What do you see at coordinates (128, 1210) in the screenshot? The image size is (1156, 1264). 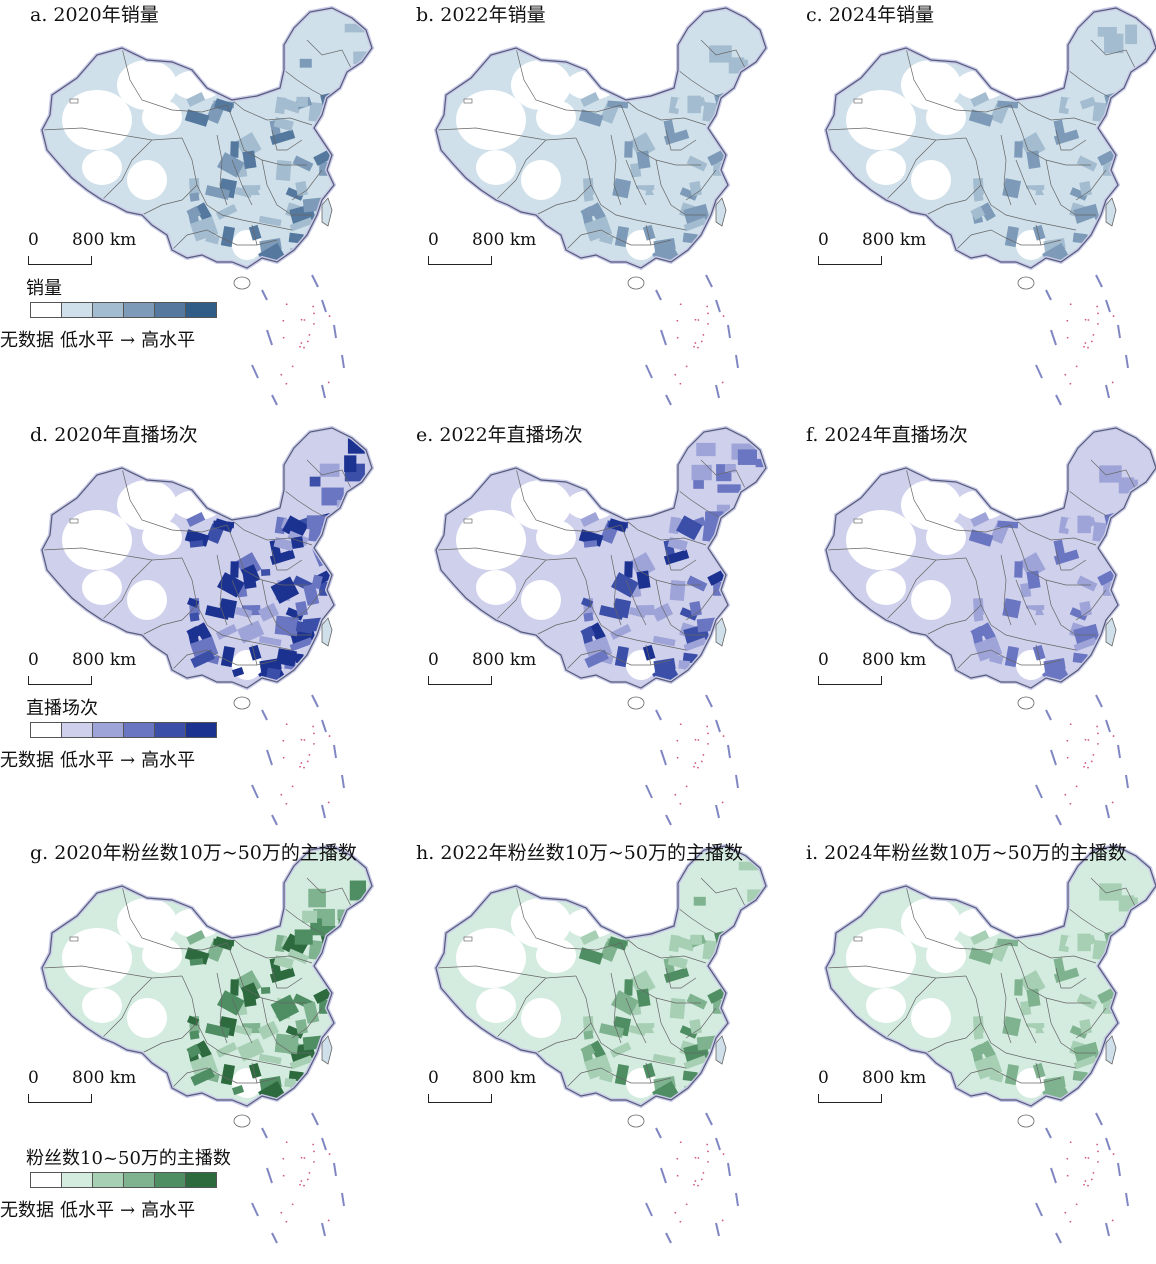 I see `legend-arrow: →` at bounding box center [128, 1210].